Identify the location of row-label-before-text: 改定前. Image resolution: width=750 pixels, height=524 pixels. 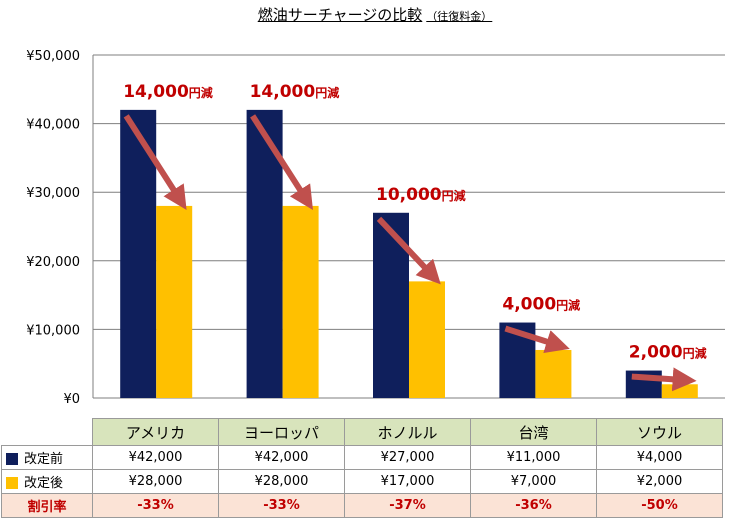
(44, 459).